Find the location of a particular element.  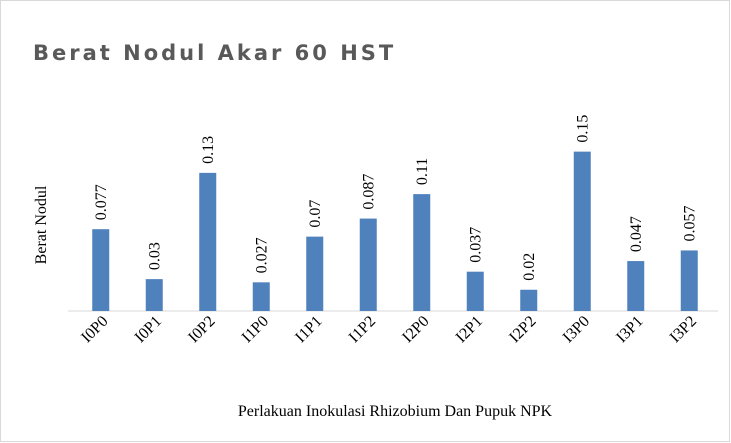

data-label: 0.087 is located at coordinates (368, 192).